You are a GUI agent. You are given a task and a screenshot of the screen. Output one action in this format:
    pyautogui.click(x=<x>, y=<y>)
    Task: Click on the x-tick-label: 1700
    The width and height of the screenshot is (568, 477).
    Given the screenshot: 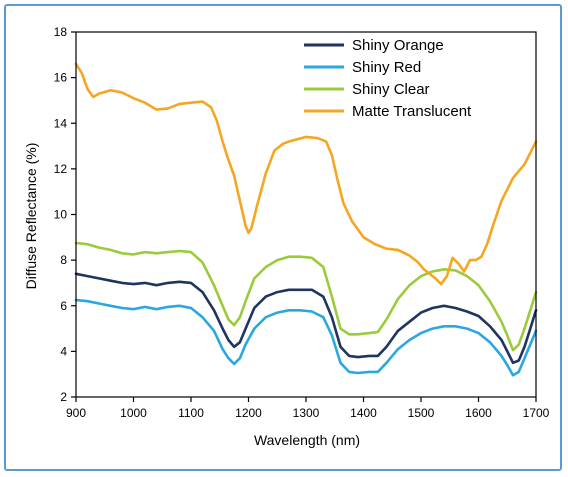 What is the action you would take?
    pyautogui.click(x=536, y=413)
    